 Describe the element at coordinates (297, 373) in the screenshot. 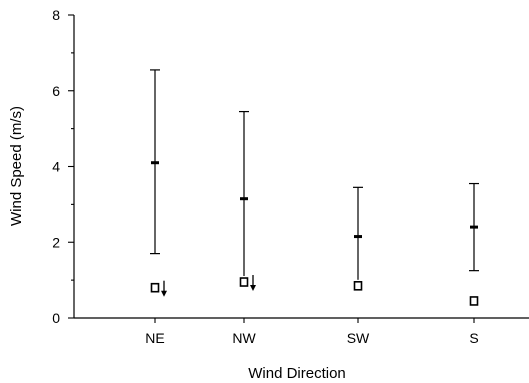

I see `x-axis-title: Wind Direction` at that location.